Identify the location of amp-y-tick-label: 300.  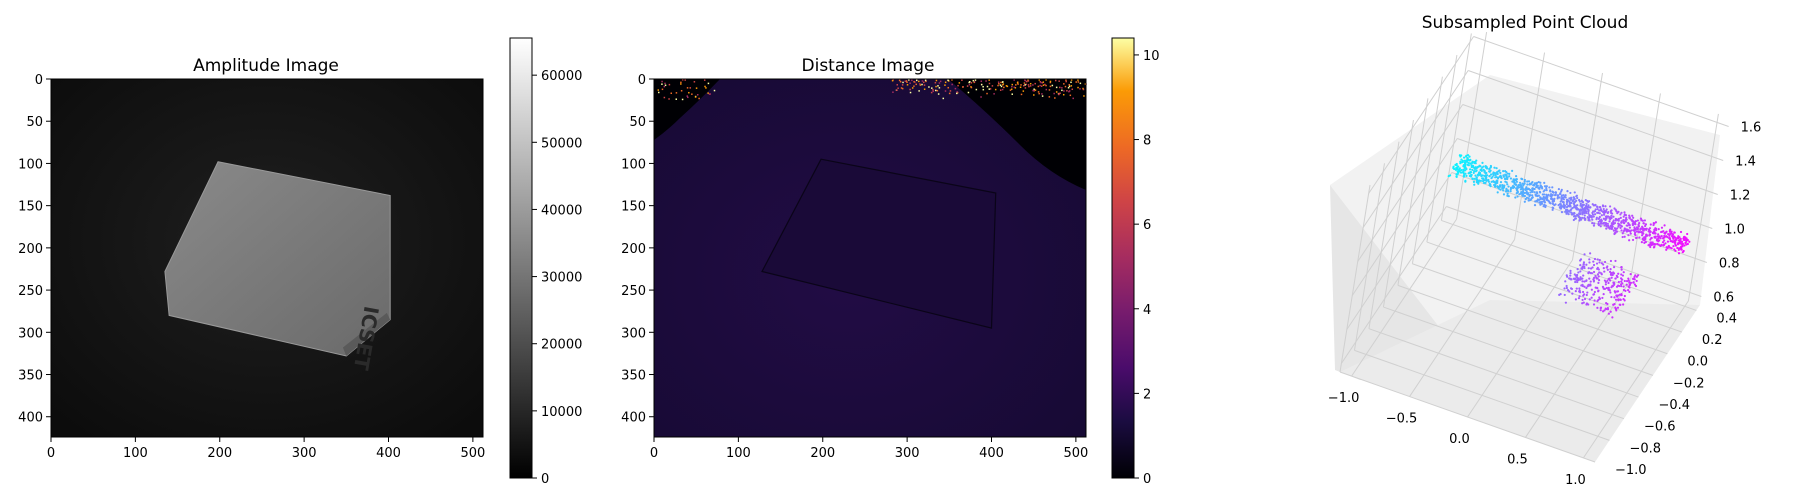
(30, 333).